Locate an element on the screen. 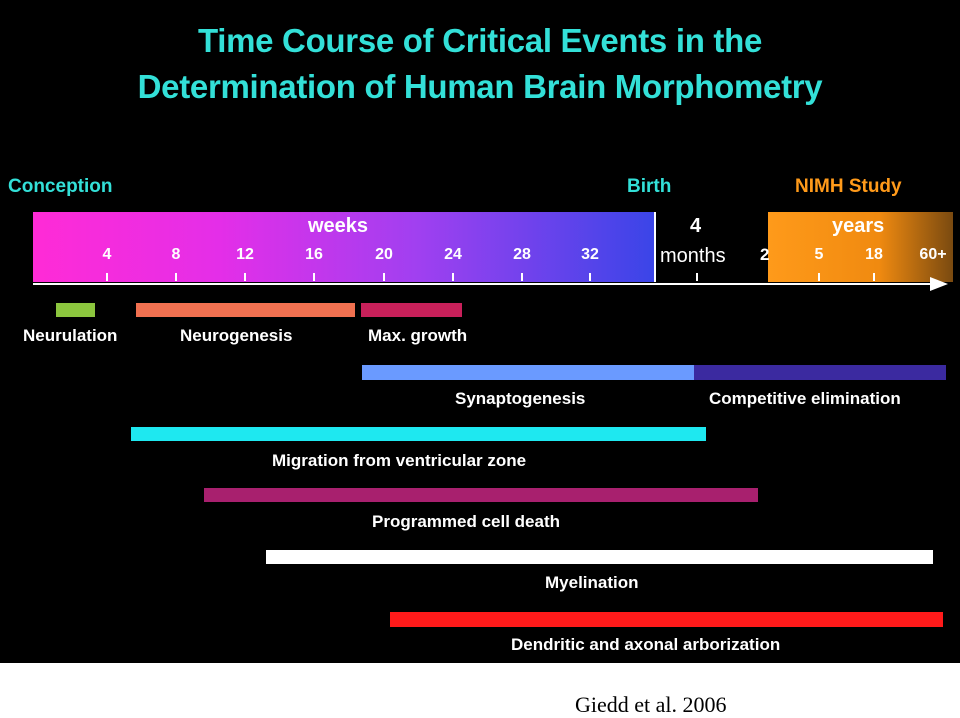 This screenshot has height=718, width=960. conception-label: Conception is located at coordinates (60, 186).